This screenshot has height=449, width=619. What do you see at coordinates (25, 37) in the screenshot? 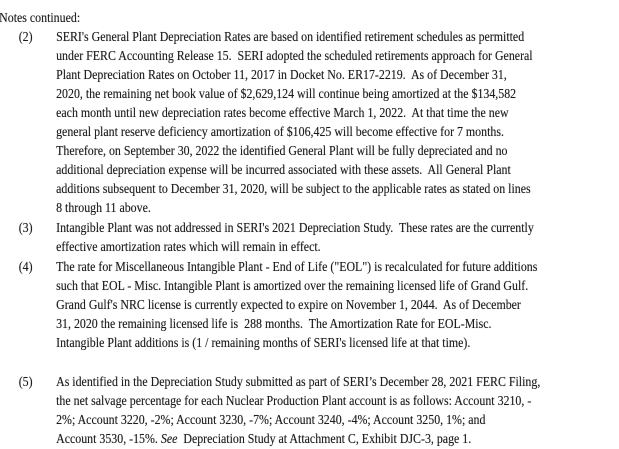
I see `note-number: (2)` at bounding box center [25, 37].